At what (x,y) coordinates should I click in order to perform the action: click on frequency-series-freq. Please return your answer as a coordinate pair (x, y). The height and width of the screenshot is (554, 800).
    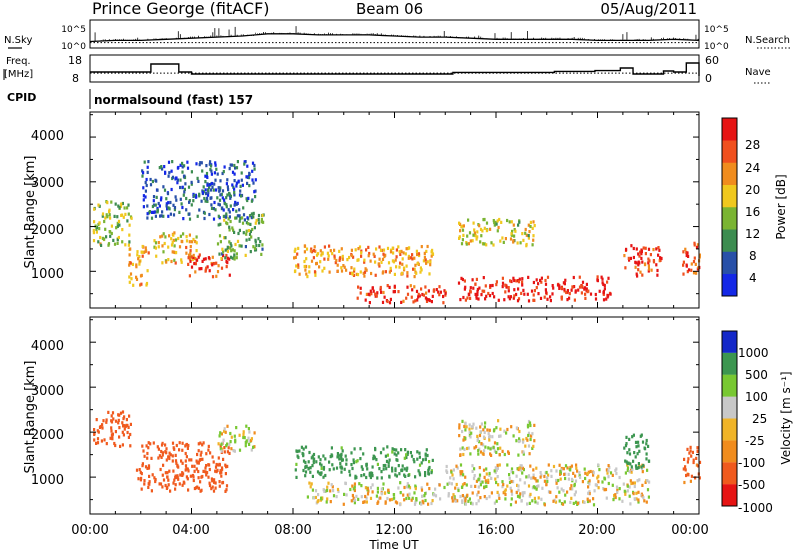
    Looking at the image, I should click on (395, 69).